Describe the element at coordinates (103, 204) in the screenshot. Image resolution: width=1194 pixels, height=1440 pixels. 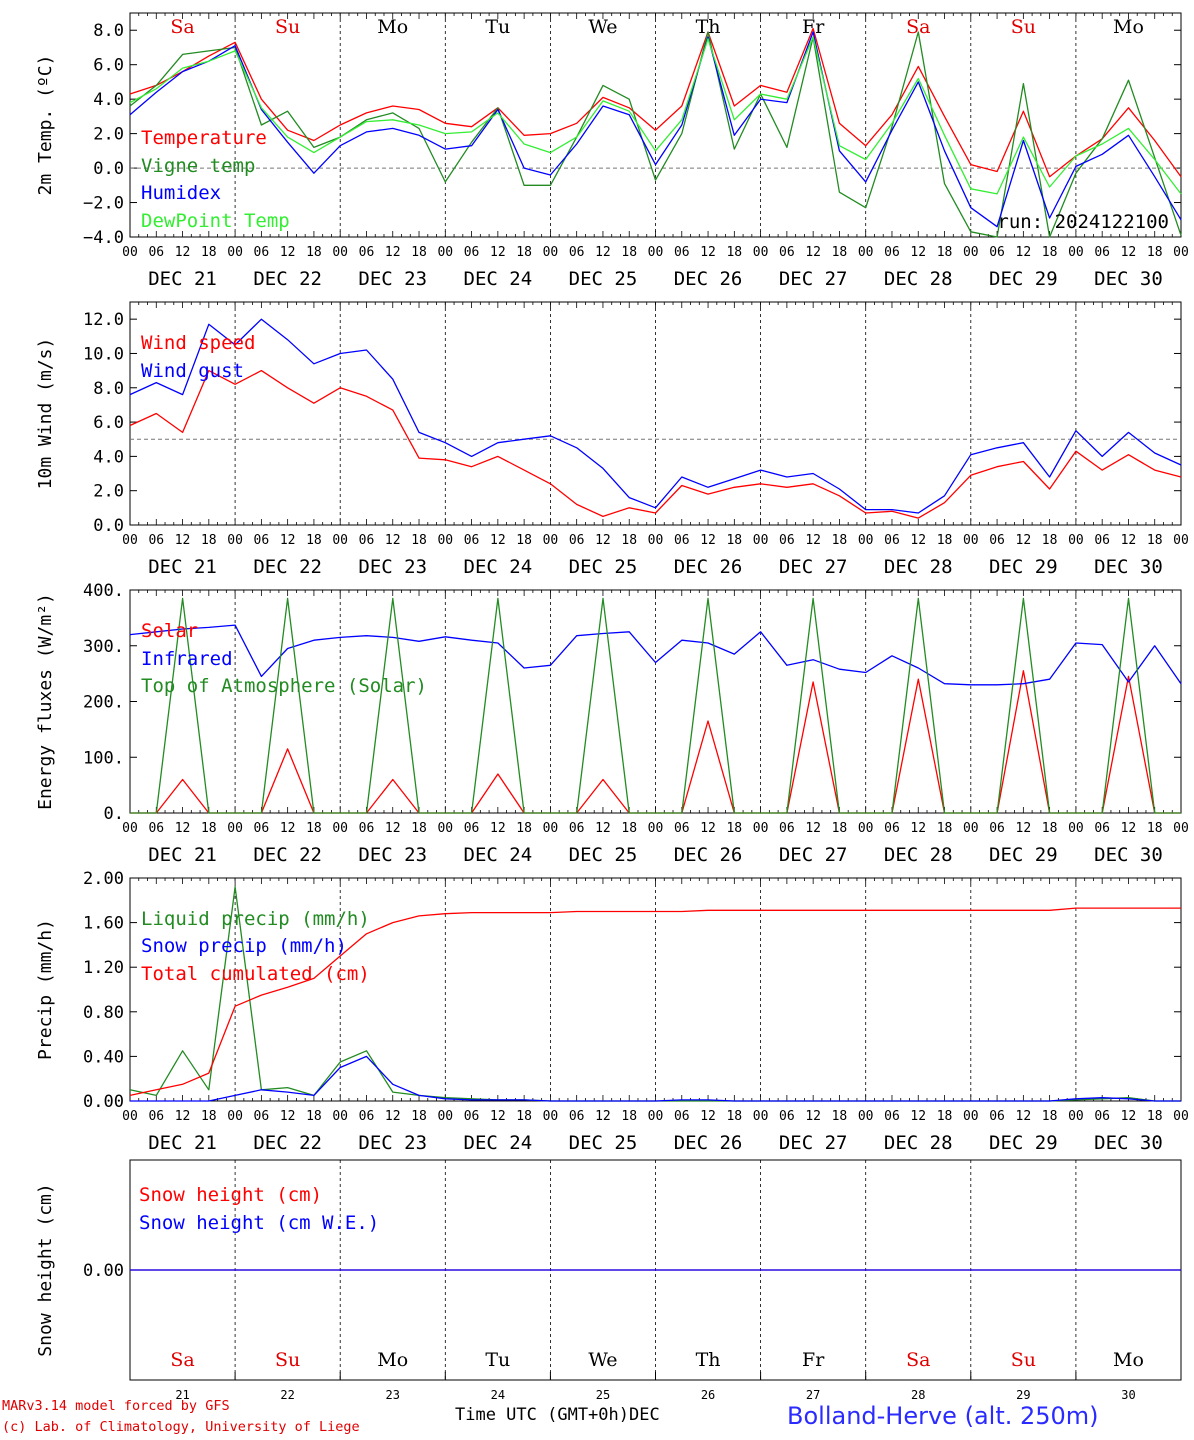
I see `y-tick-label: −2.0` at that location.